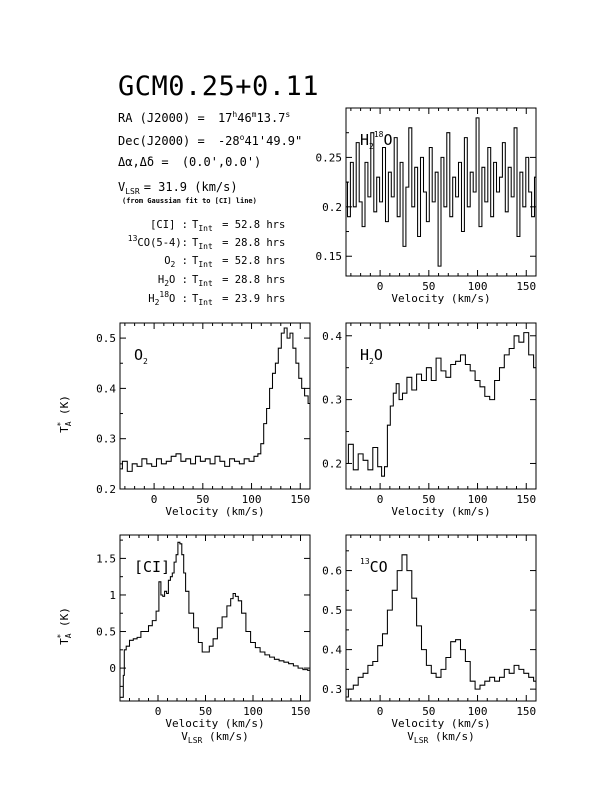  What do you see at coordinates (173, 281) in the screenshot?
I see `tint-row-line: H2O :` at bounding box center [173, 281].